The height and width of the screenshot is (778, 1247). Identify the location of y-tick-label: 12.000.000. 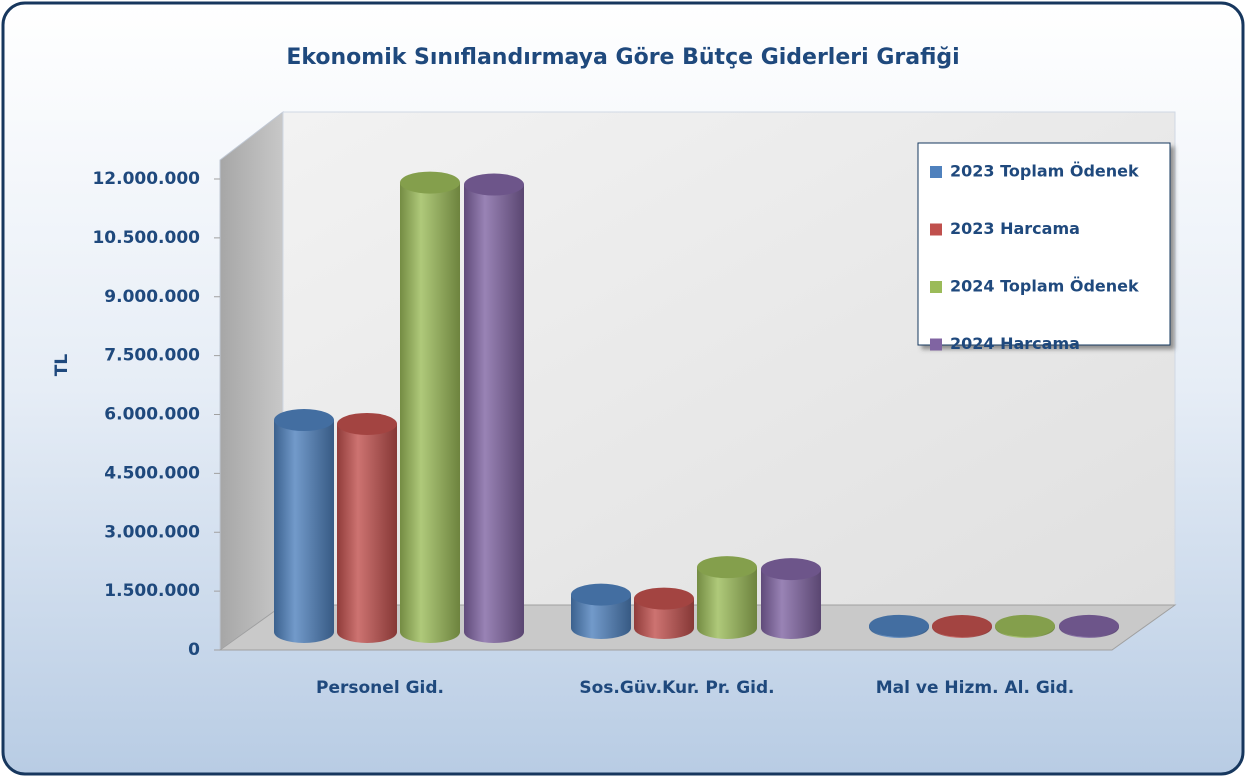
(146, 179).